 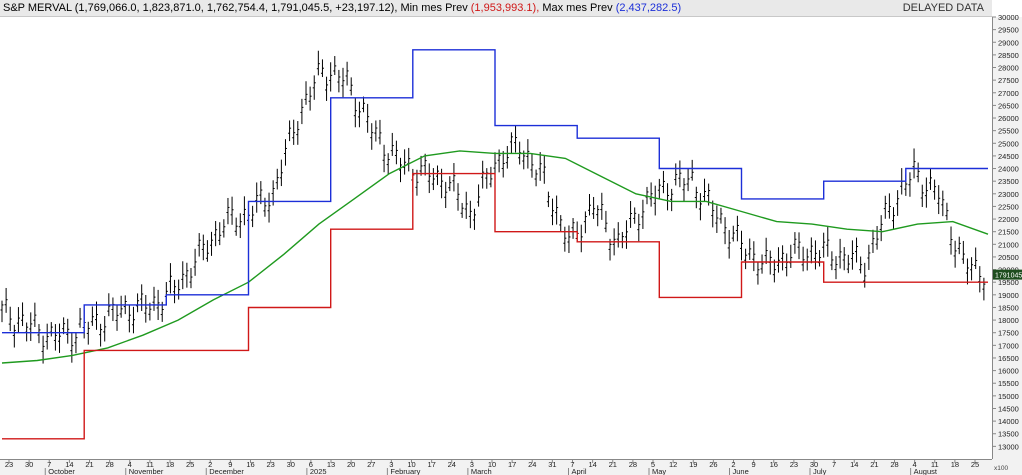 What do you see at coordinates (1008, 396) in the screenshot?
I see `y-tick-label: 15000` at bounding box center [1008, 396].